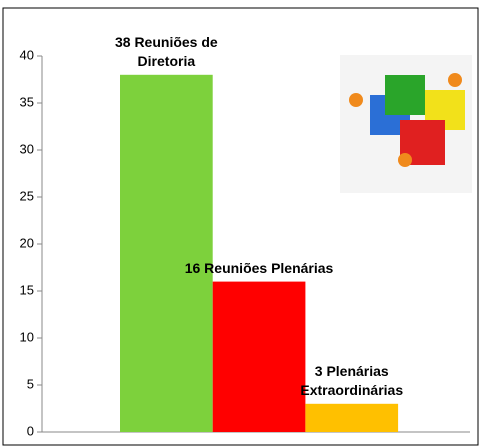 The image size is (486, 448). Describe the element at coordinates (30, 430) in the screenshot. I see `y-tick-label: 0` at that location.